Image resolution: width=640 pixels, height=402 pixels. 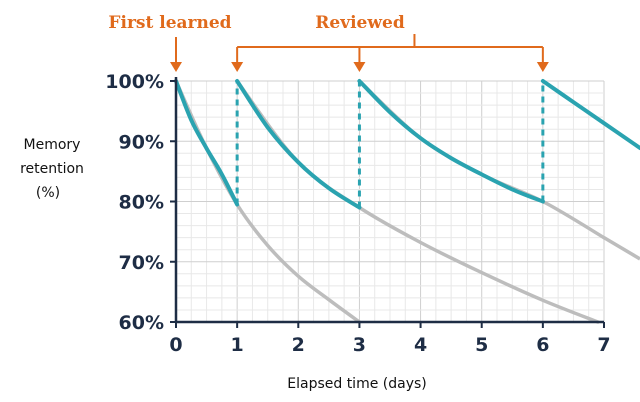 What do you see at coordinates (52, 145) in the screenshot?
I see `y-axis-label-line1: Memory` at bounding box center [52, 145].